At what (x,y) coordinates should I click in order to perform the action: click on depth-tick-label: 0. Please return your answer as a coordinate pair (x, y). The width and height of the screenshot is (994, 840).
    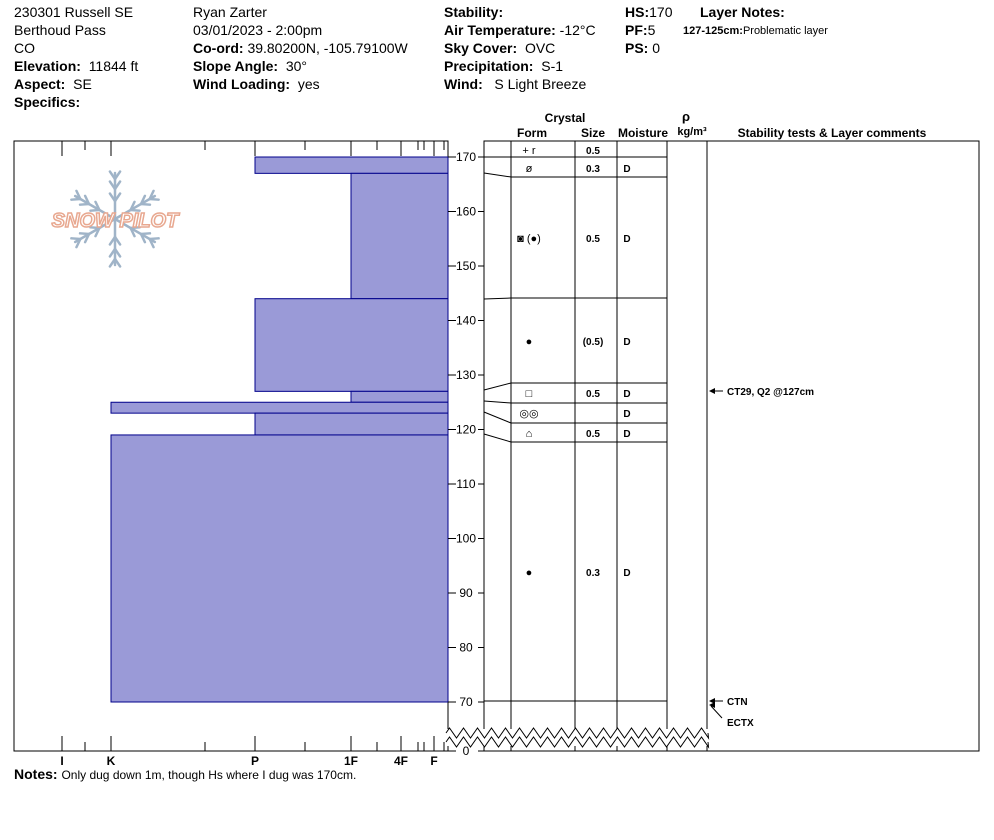
    Looking at the image, I should click on (466, 751).